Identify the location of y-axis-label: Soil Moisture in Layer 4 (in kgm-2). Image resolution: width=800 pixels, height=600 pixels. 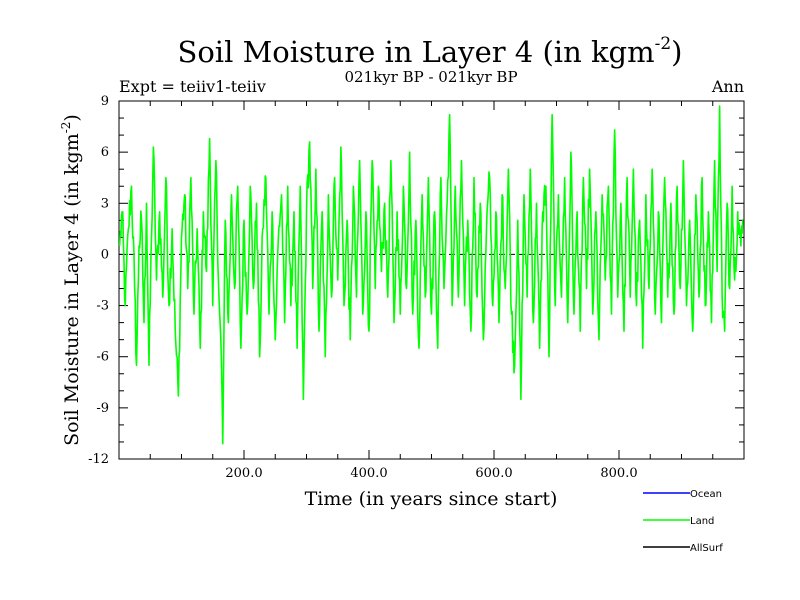
(71, 280).